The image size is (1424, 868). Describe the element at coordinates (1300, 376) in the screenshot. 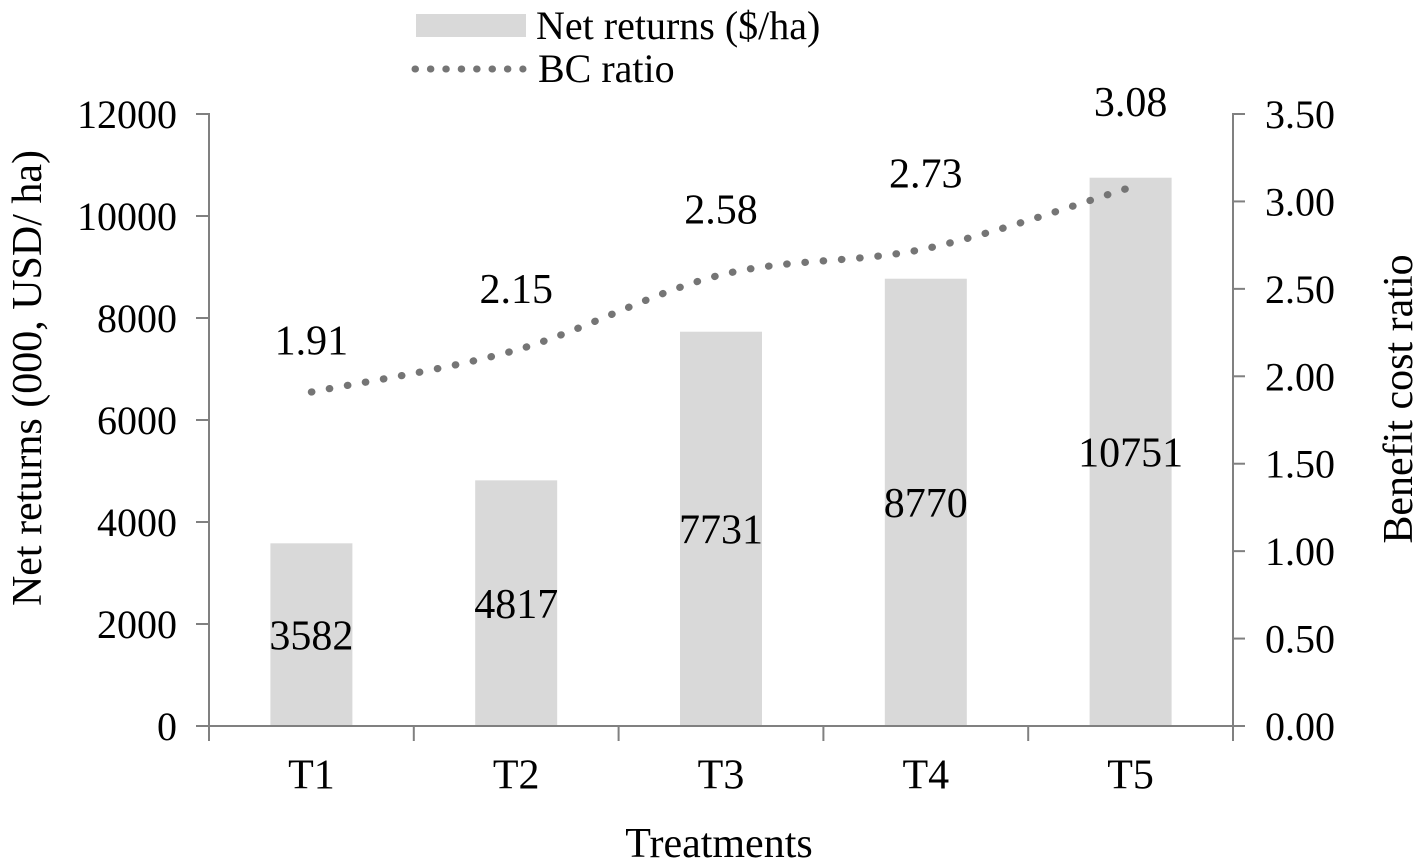

I see `right-axis-tick-label: 2.00` at that location.